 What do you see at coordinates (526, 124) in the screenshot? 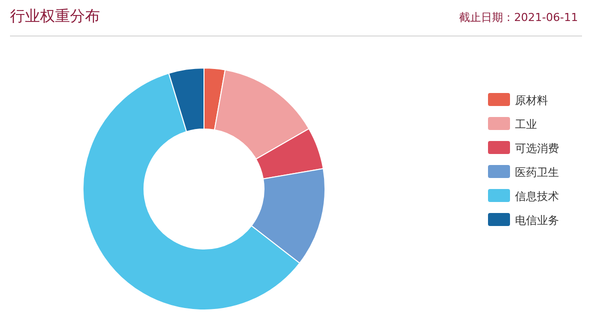
I see `legend-label: 工业` at bounding box center [526, 124].